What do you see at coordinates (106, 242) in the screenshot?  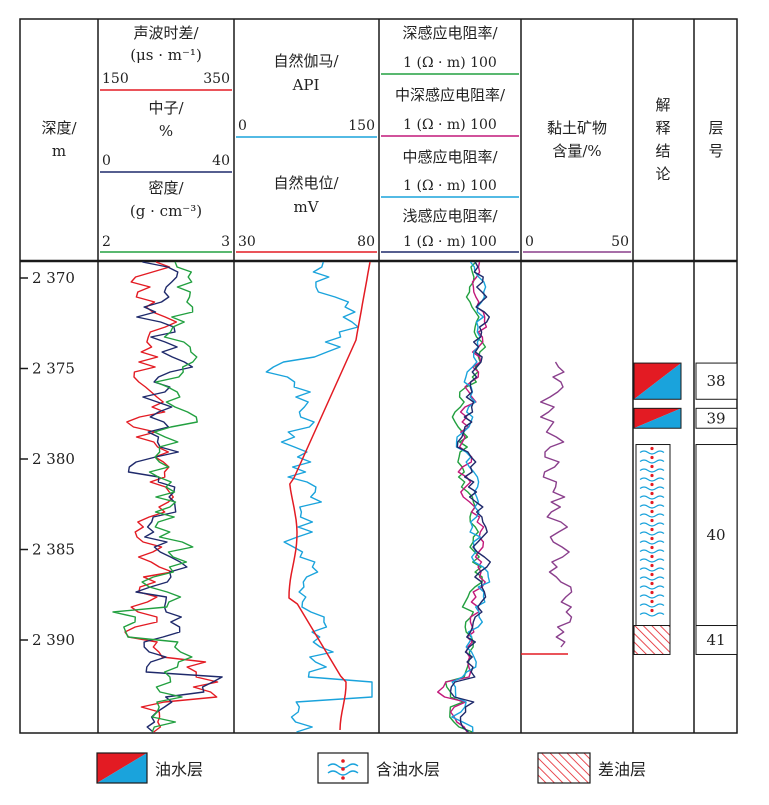 I see `density-min: 2` at bounding box center [106, 242].